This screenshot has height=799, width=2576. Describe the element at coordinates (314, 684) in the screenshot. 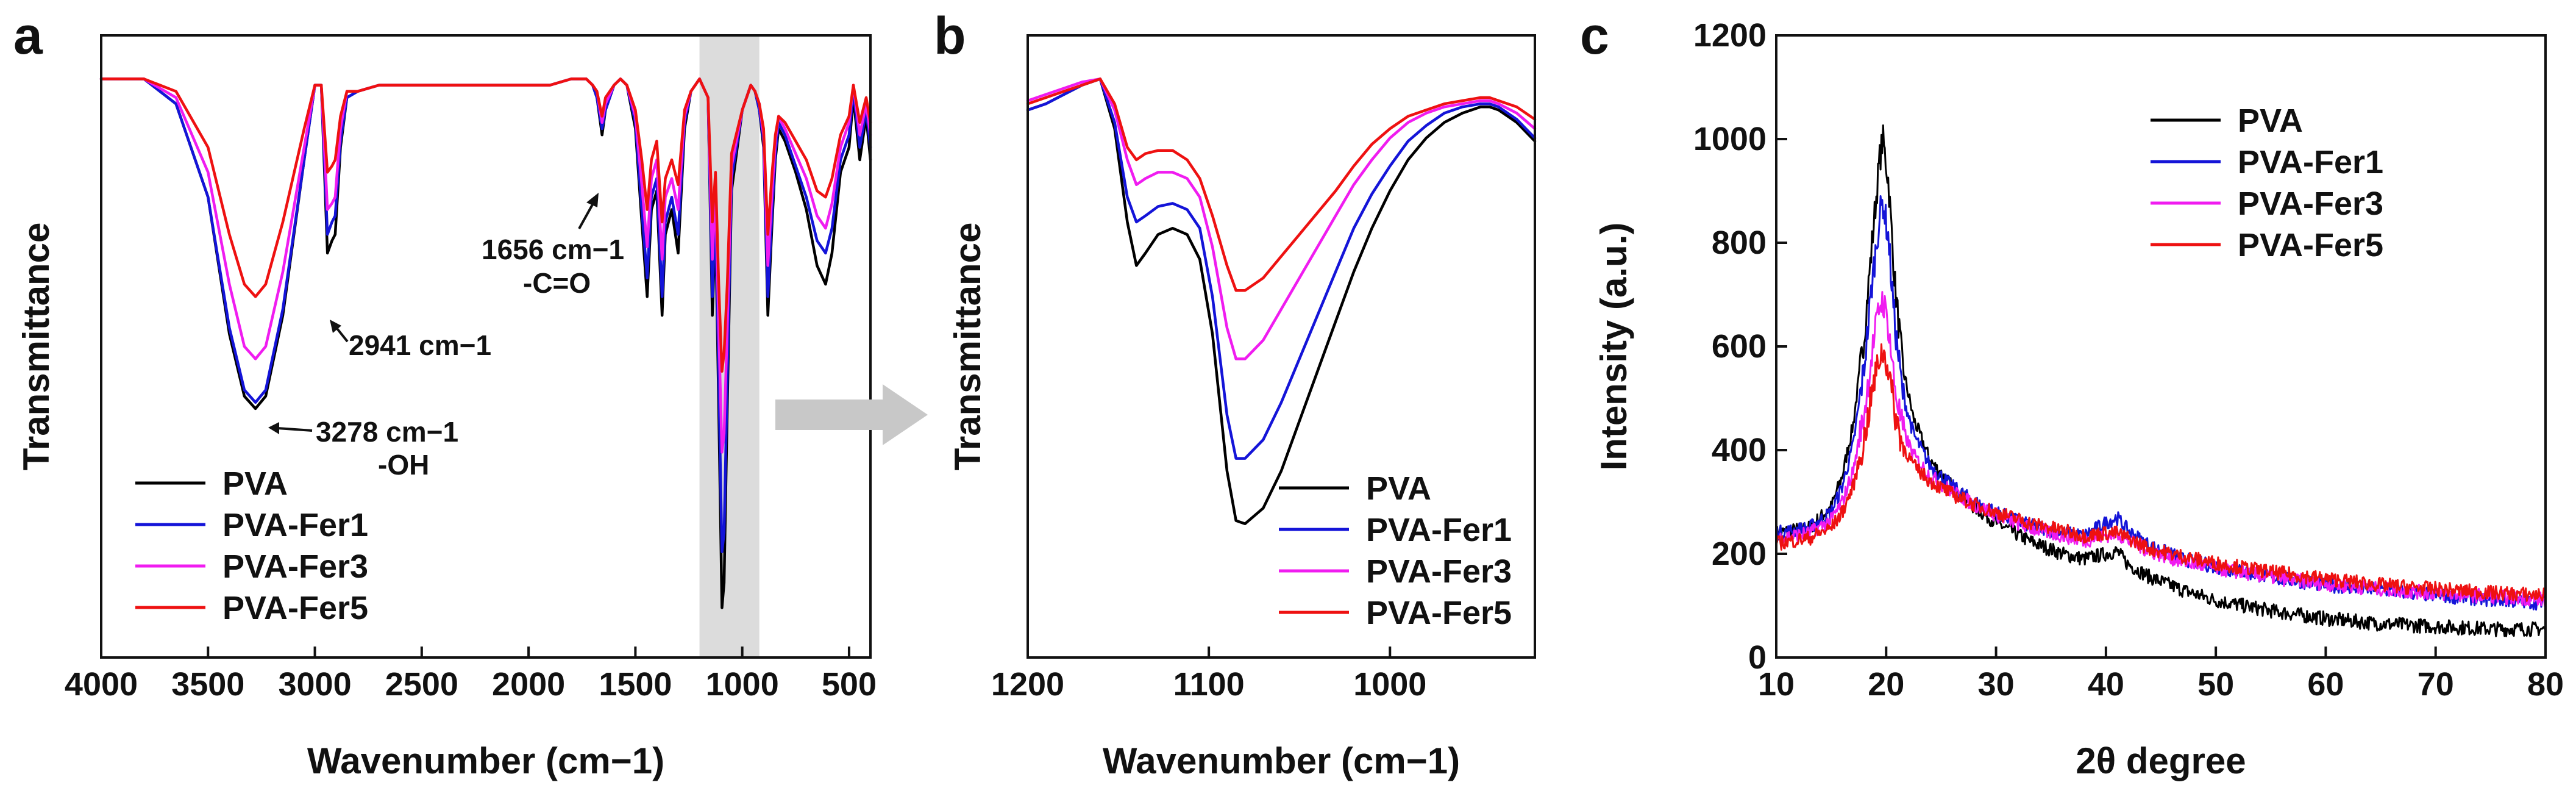

I see `x-tick-label: 3000` at that location.